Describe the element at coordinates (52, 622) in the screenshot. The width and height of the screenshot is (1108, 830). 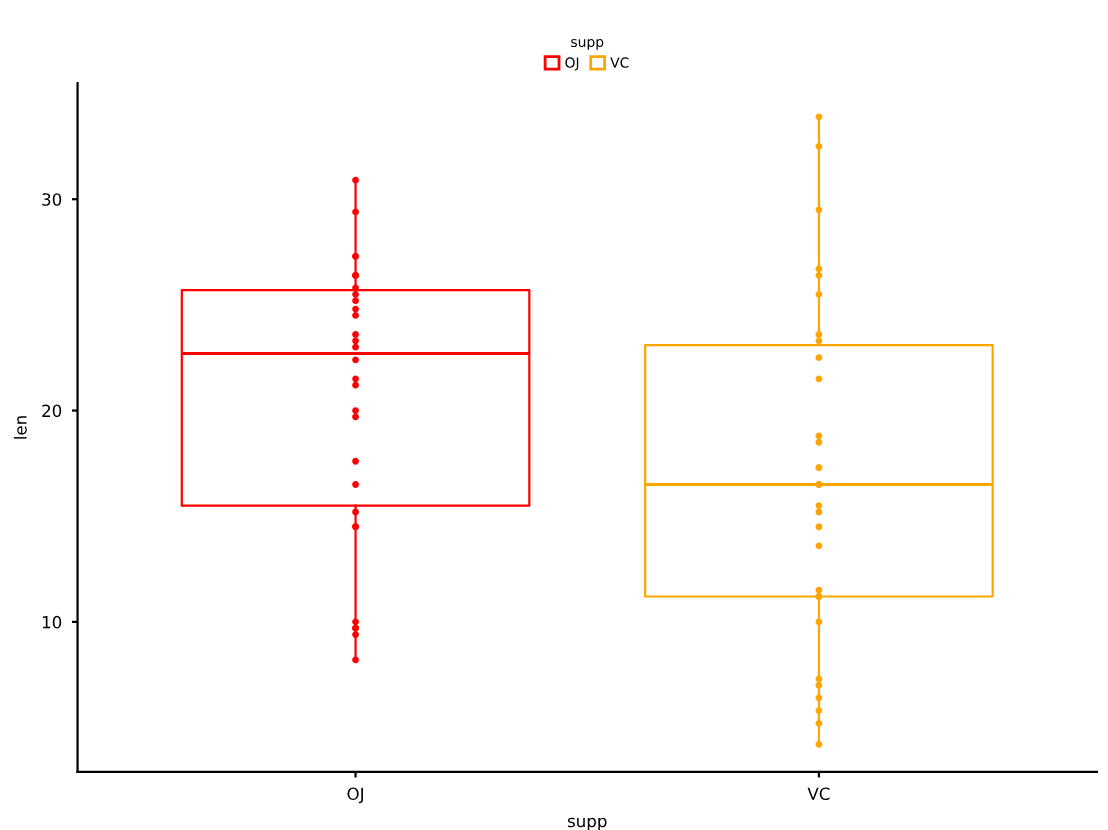
I see `y-tick-label: 10` at that location.